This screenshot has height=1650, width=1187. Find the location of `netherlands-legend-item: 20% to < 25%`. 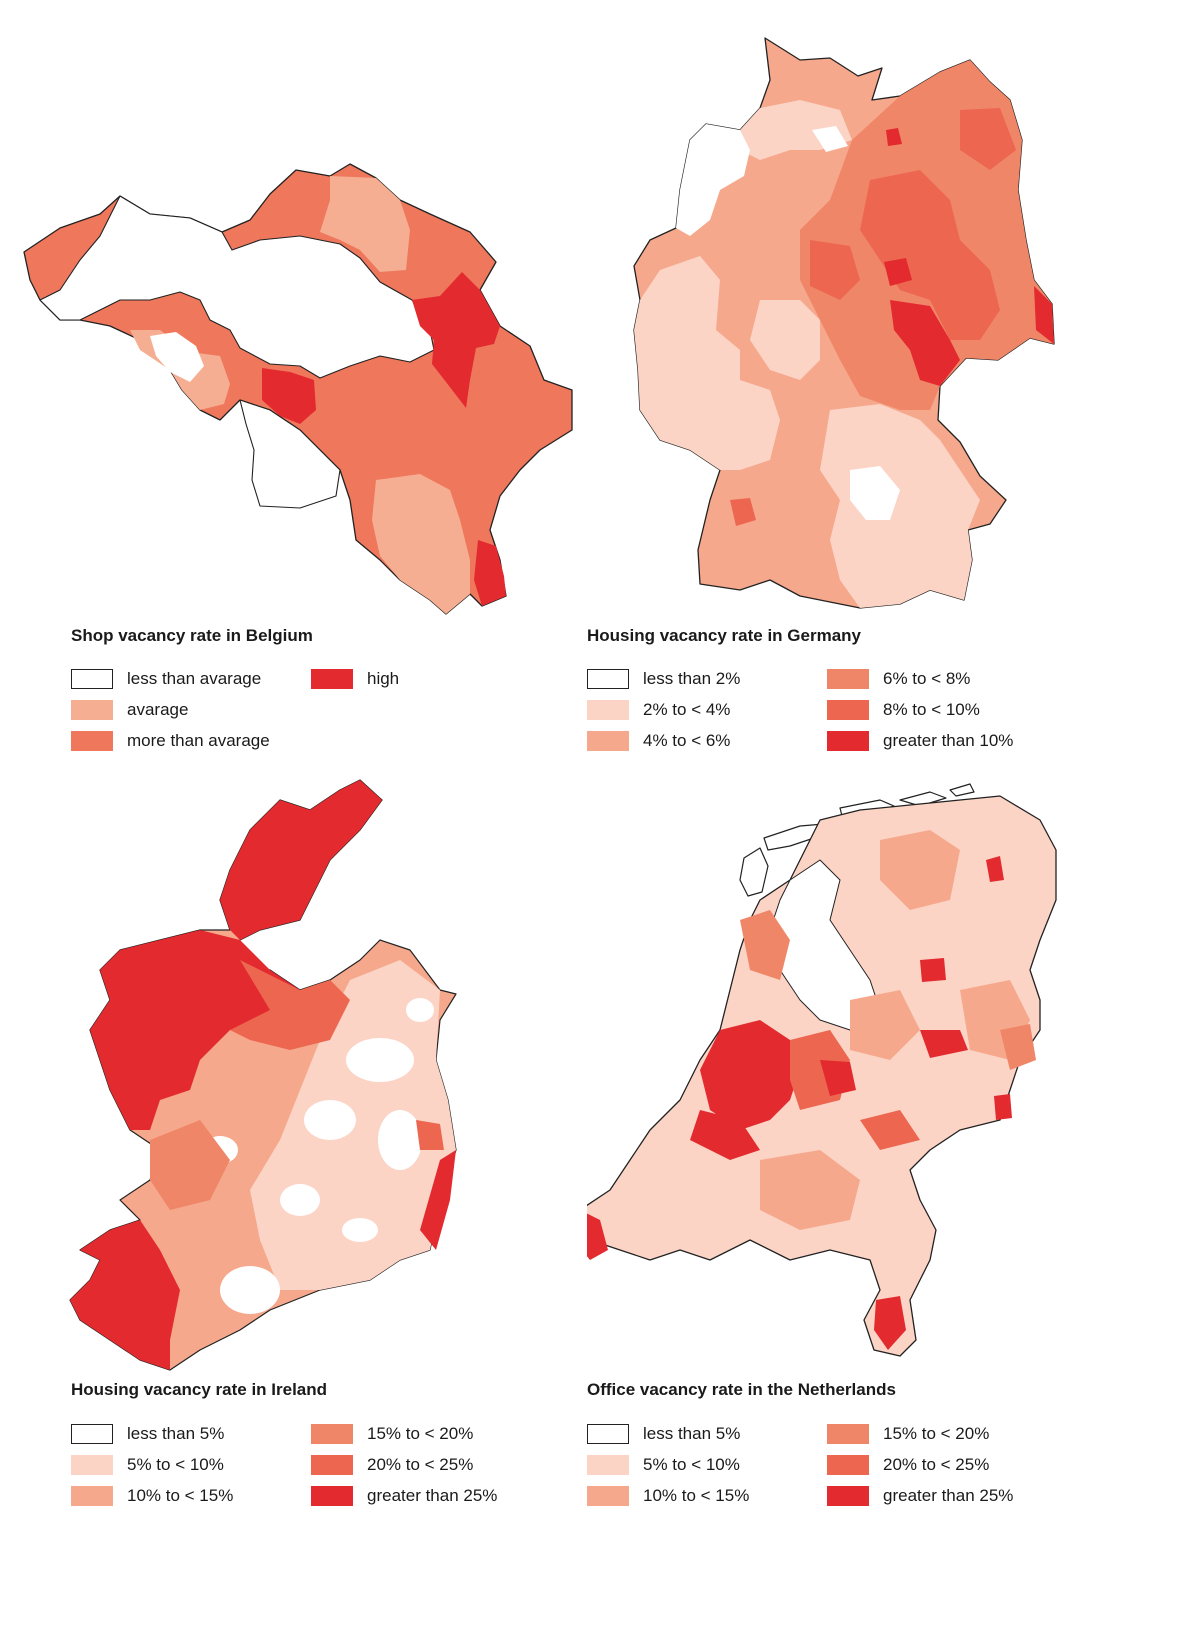

netherlands-legend-item: 20% to < 25% is located at coordinates (908, 1465).